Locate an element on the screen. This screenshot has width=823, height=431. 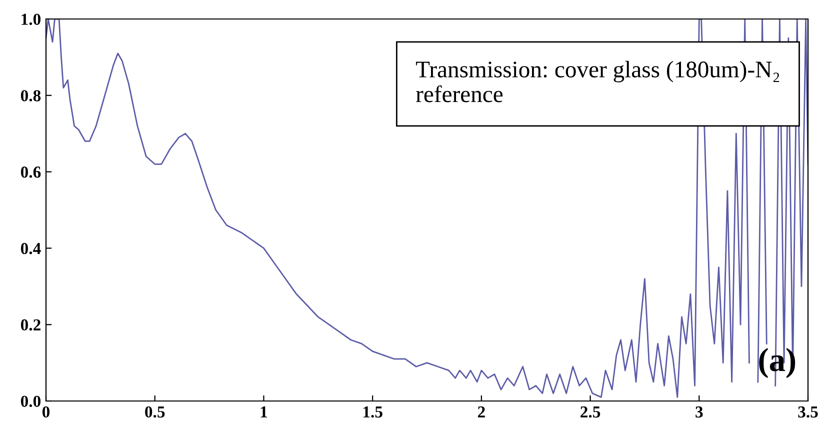
x-tick-label: 2.5 is located at coordinates (590, 412).